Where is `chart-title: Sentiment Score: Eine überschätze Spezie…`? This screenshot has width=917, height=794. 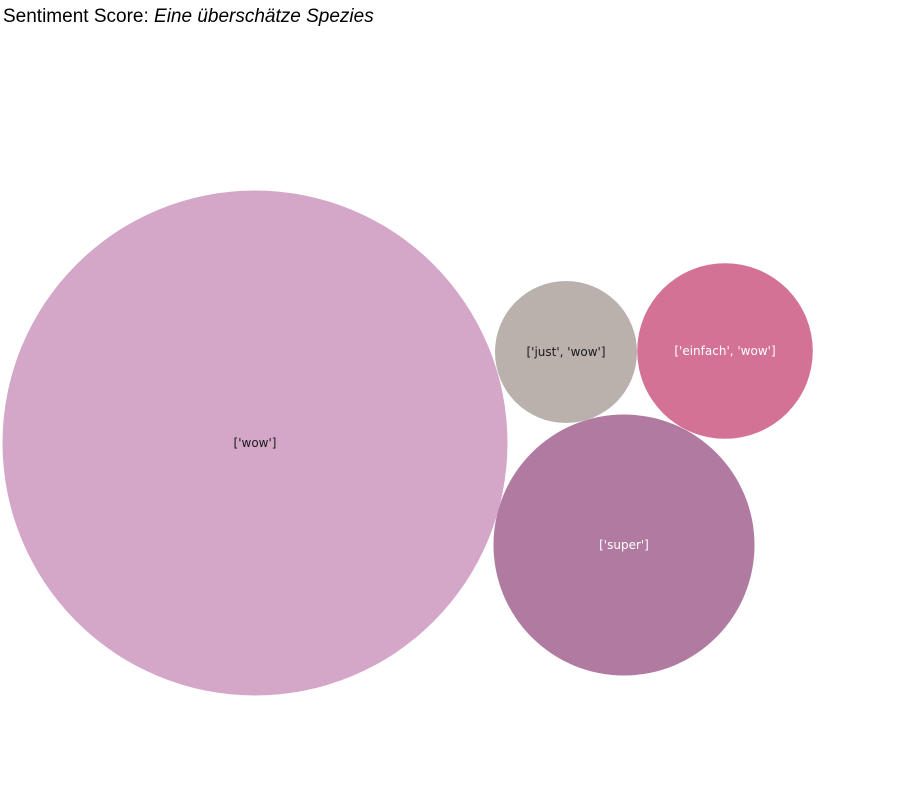
chart-title: Sentiment Score: Eine überschätze Spezie… is located at coordinates (188, 17).